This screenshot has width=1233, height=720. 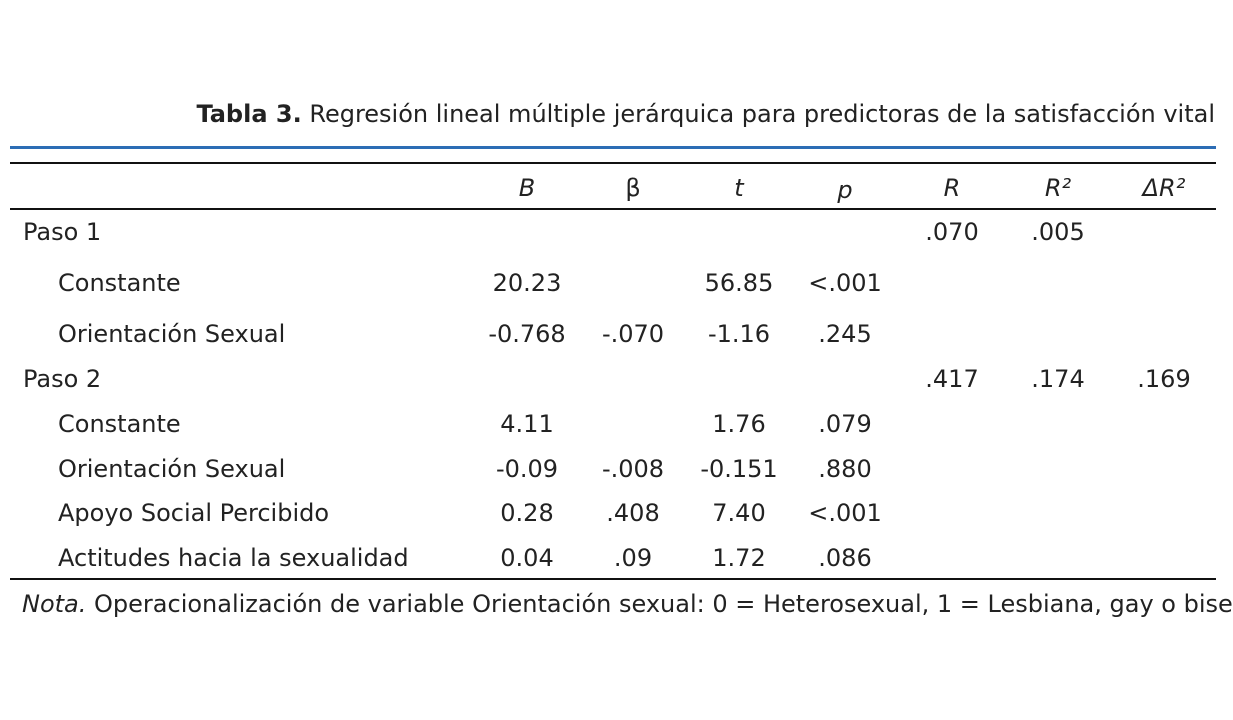 What do you see at coordinates (527, 334) in the screenshot?
I see `cell-b: -0.768` at bounding box center [527, 334].